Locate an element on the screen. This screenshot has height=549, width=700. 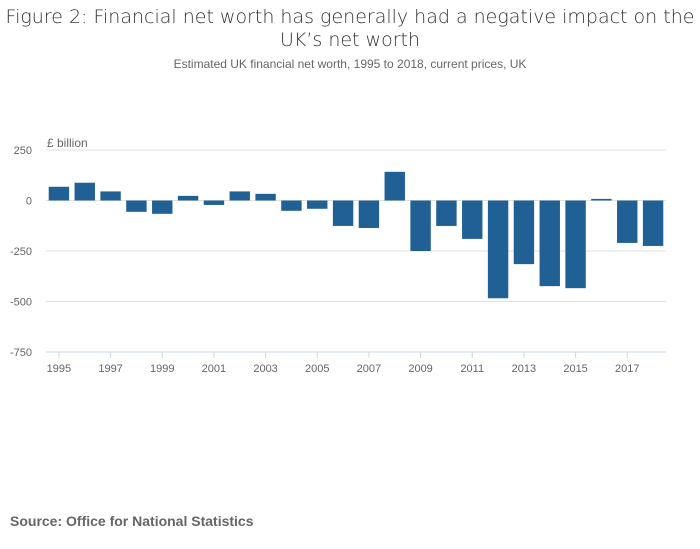
y-tick-label: 250 is located at coordinates (23, 151).